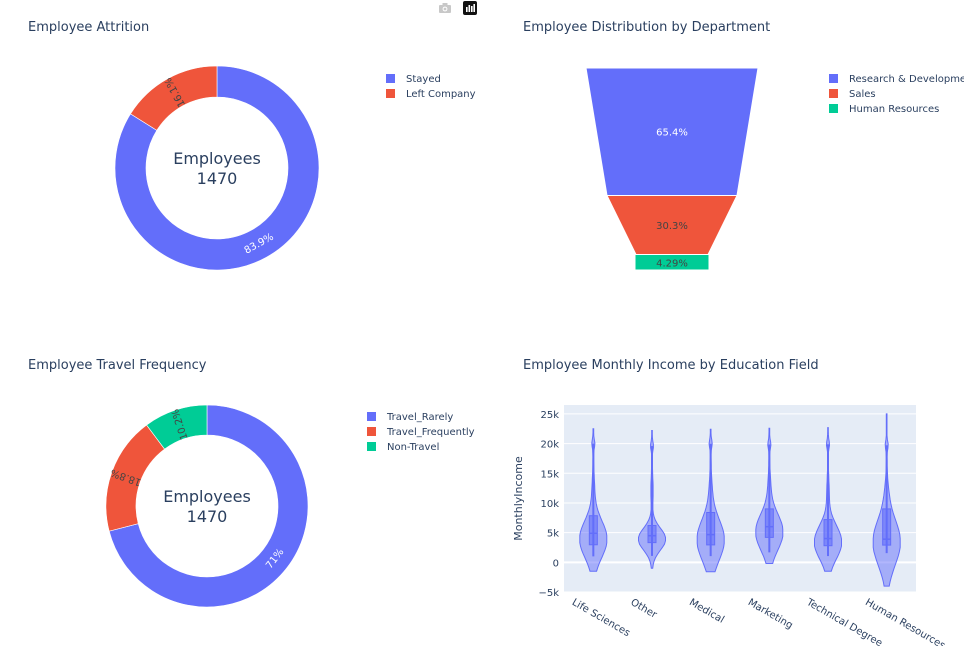  I want to click on attrition-center-text-1: 1470, so click(217, 178).